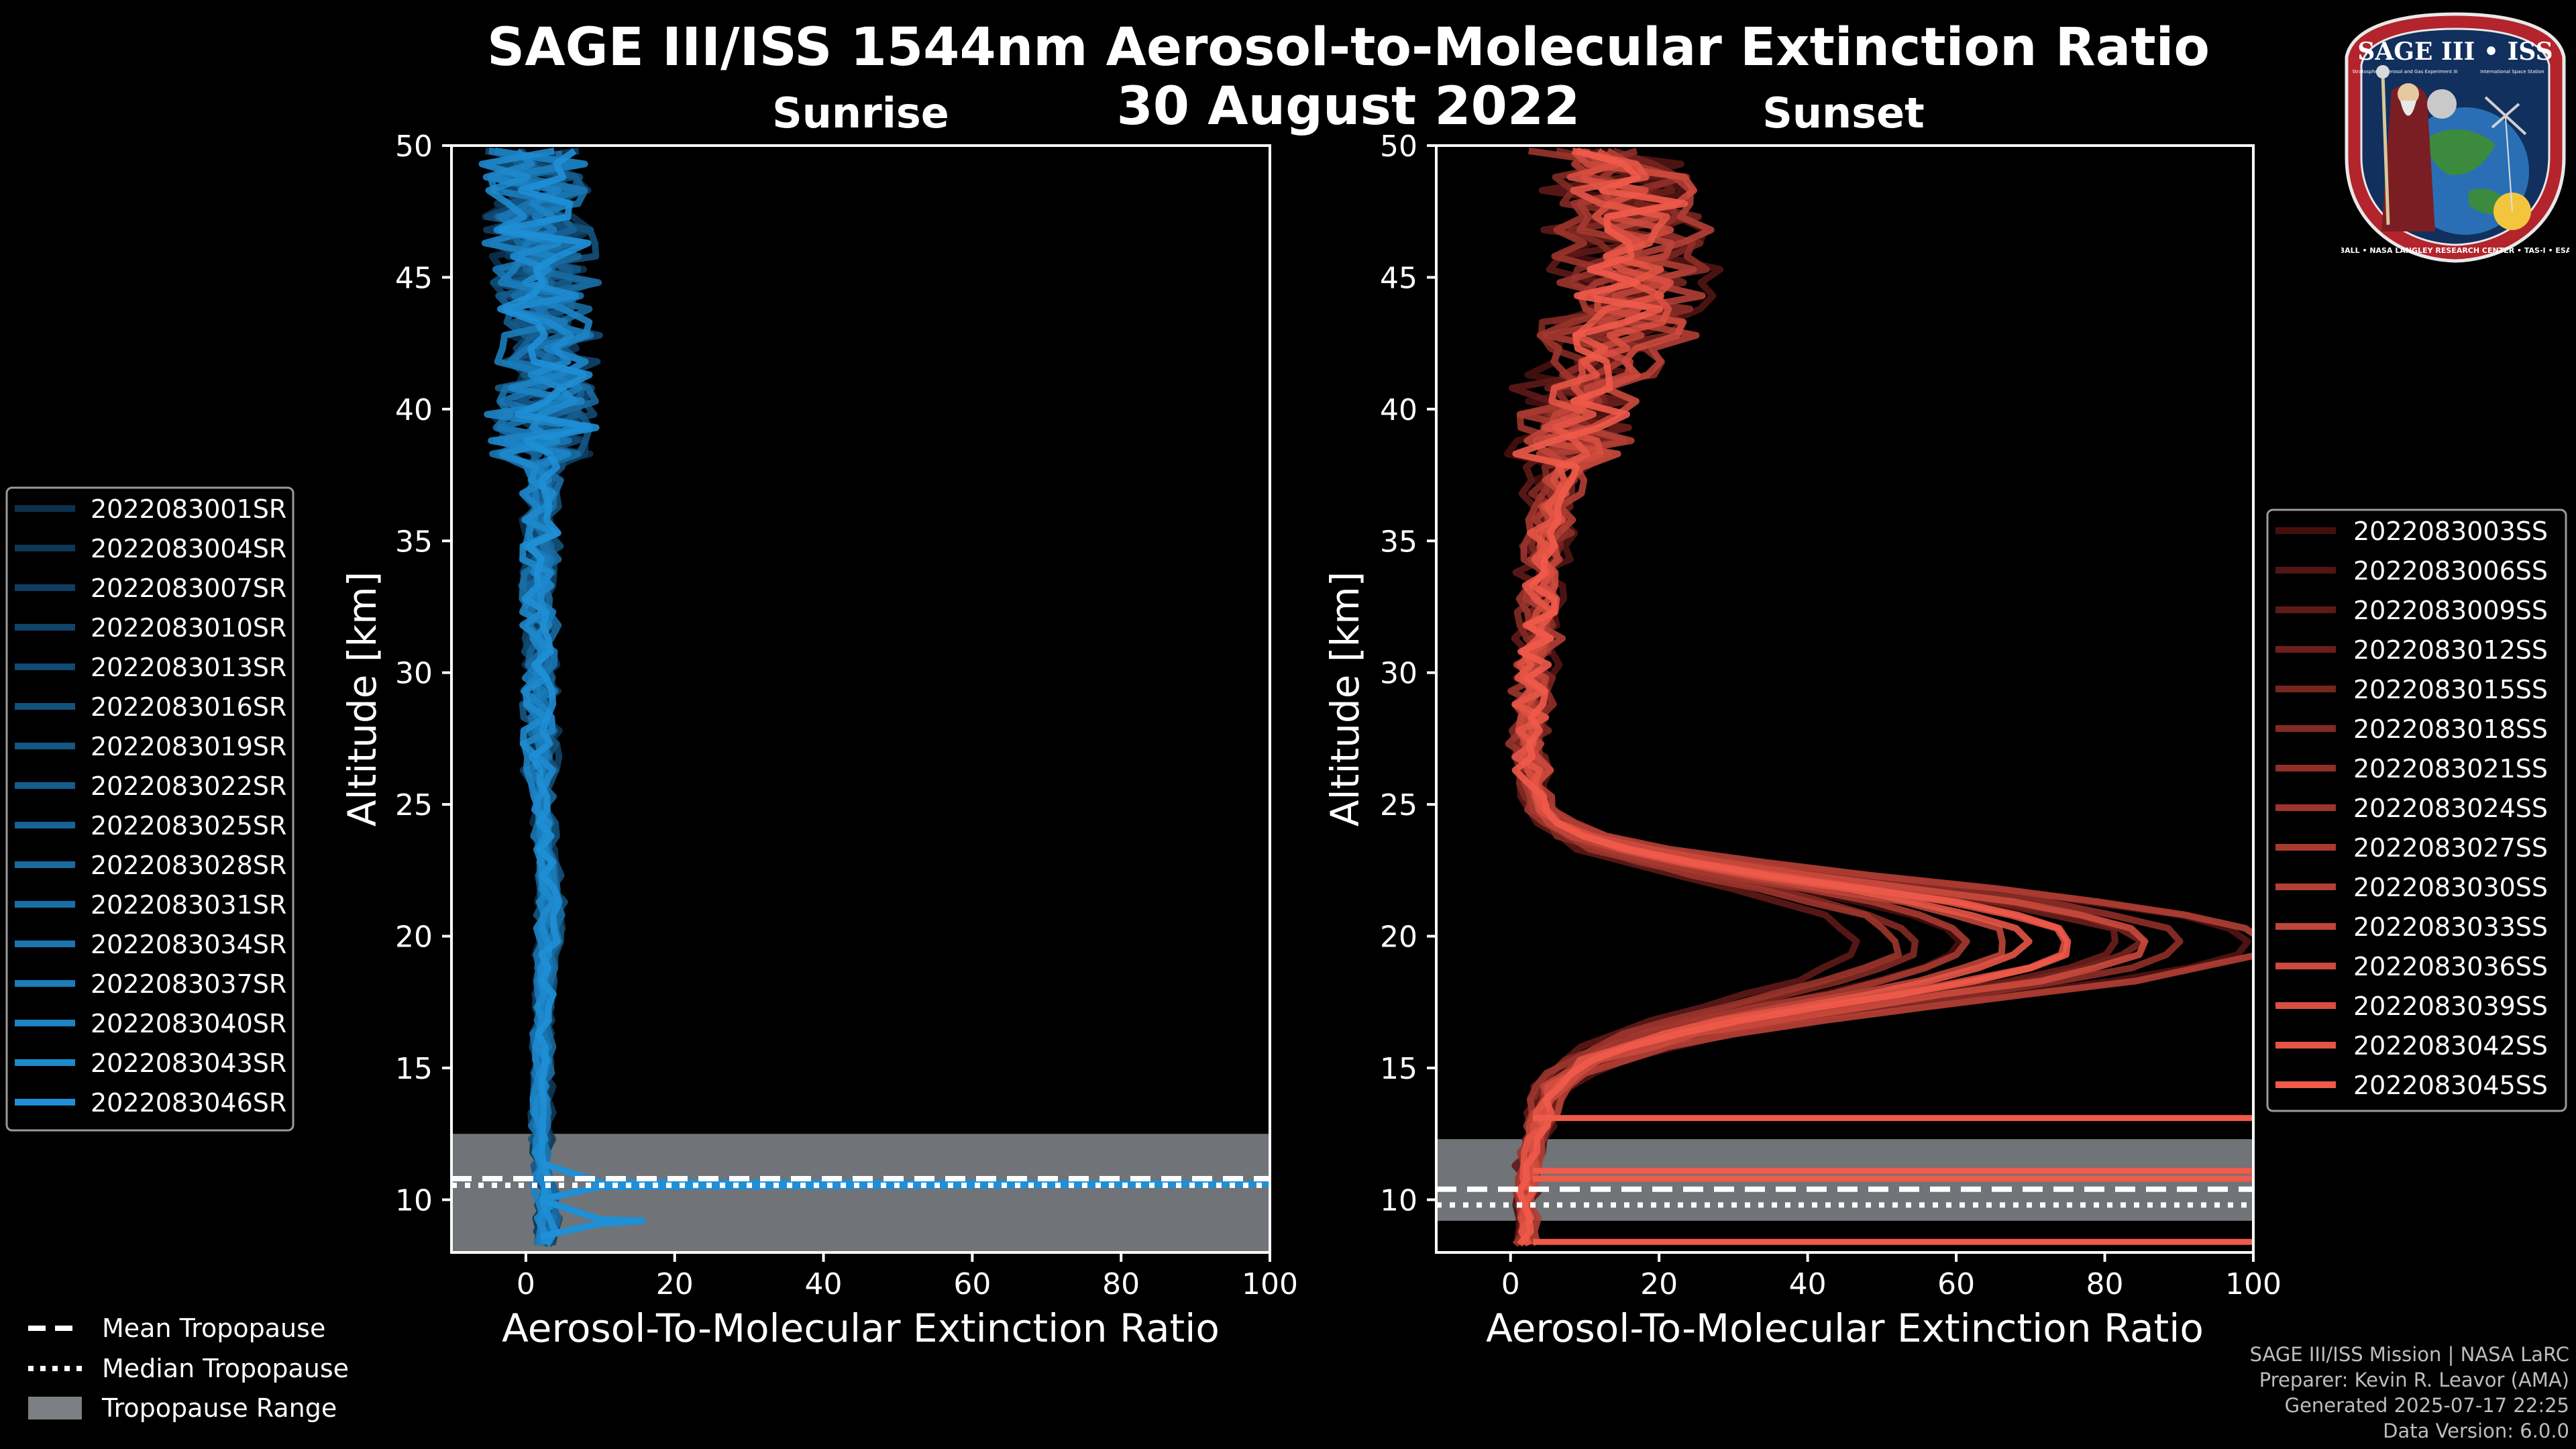 Image resolution: width=2576 pixels, height=1449 pixels. What do you see at coordinates (2450, 610) in the screenshot?
I see `sunset-legend-label: 2022083009SS` at bounding box center [2450, 610].